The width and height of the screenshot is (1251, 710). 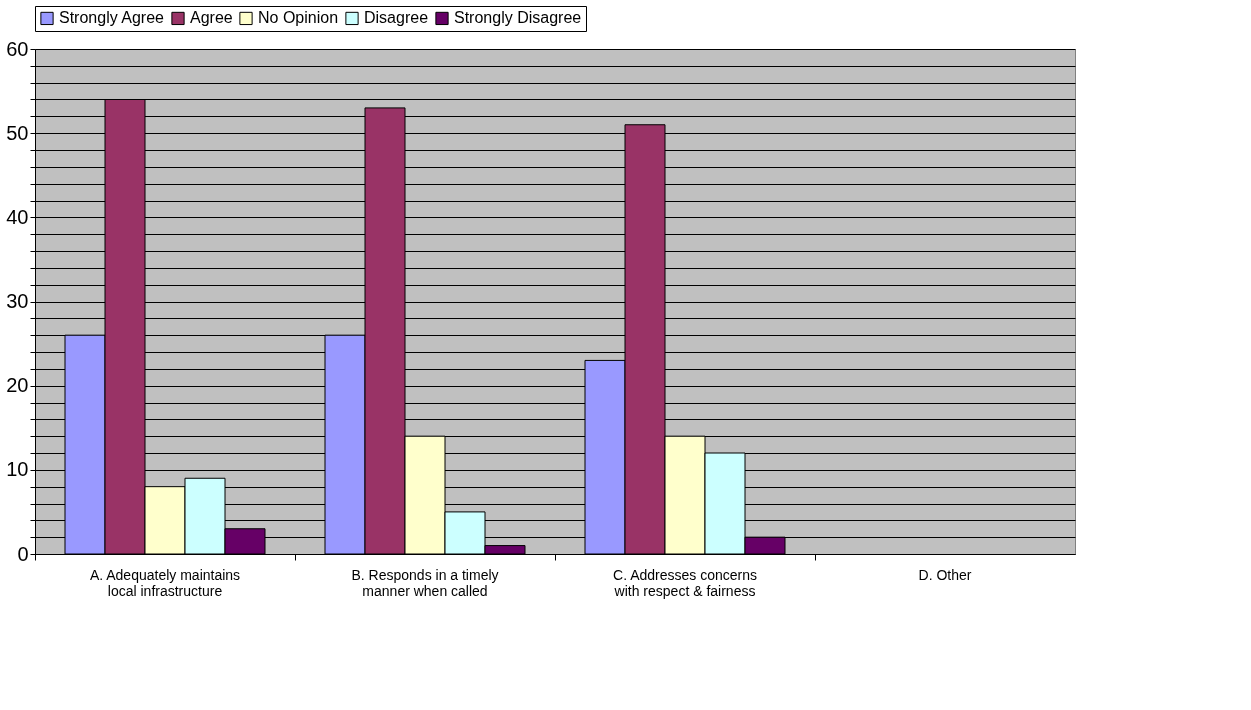 What do you see at coordinates (17, 301) in the screenshot?
I see `y-tick-label: 30` at bounding box center [17, 301].